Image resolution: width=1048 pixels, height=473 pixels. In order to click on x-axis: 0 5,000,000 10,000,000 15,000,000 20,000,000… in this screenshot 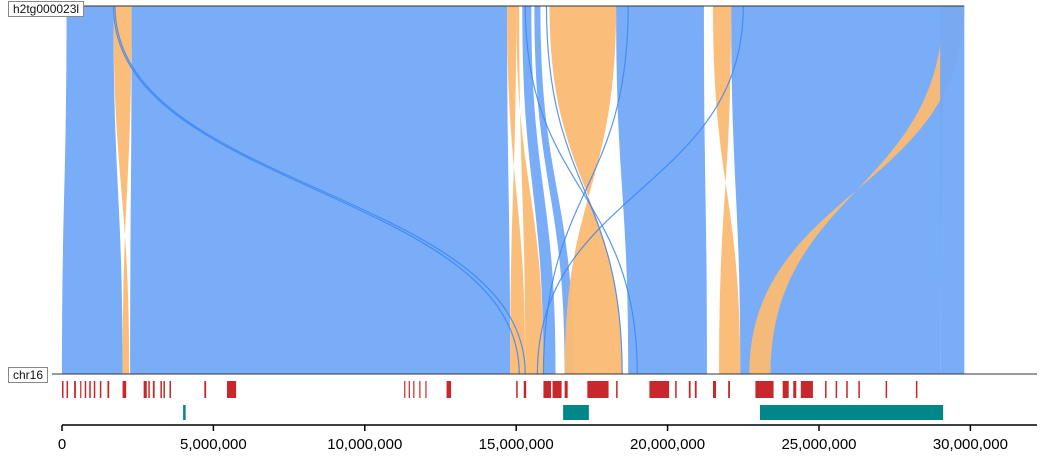, I will do `click(547, 438)`.